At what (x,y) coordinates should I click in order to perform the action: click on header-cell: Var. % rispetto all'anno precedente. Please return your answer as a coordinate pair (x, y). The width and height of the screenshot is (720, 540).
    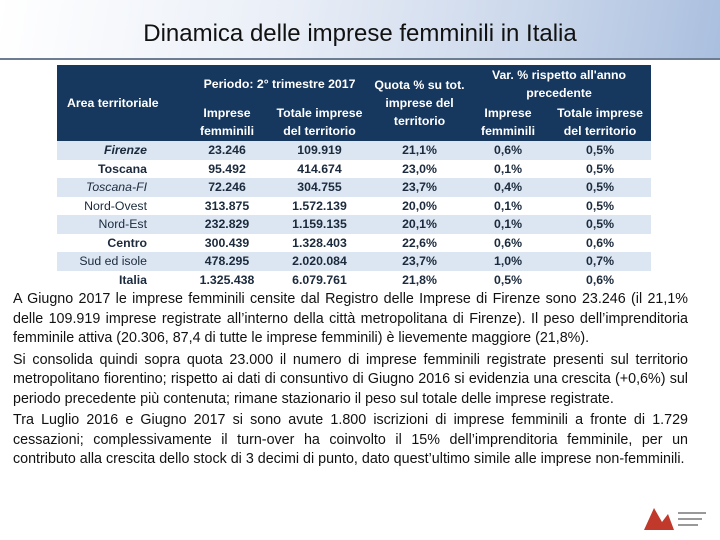
    Looking at the image, I should click on (559, 84).